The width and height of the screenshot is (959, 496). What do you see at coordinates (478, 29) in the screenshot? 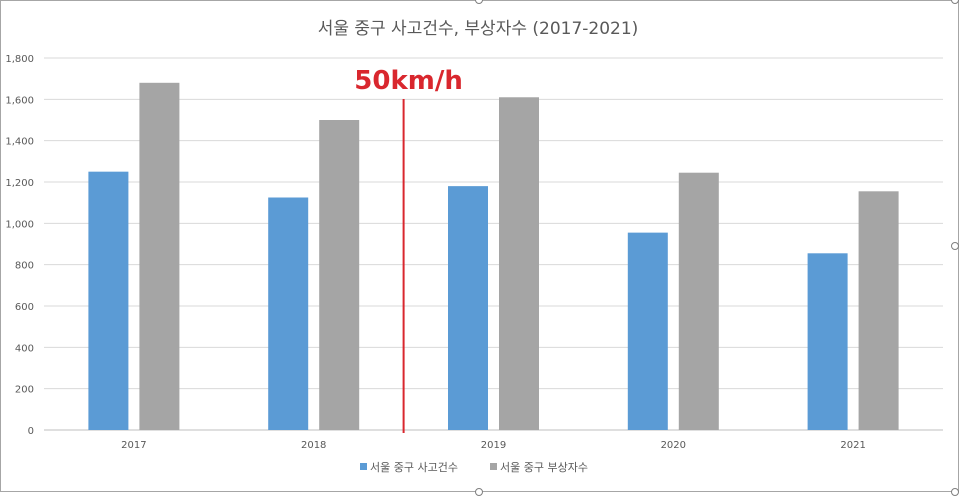
I see `chart-title: 서울 중구 사고건수, 부상자수 (2017-2021)` at bounding box center [478, 29].